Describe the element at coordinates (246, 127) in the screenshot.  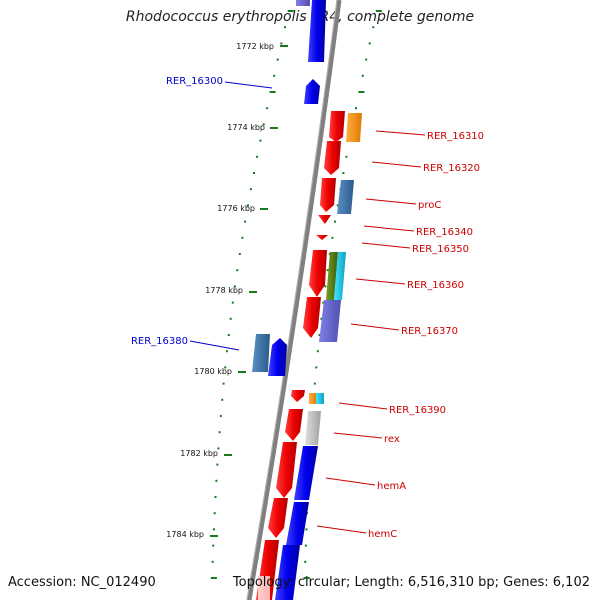
I see `kbp-label: 1774 kbp` at that location.